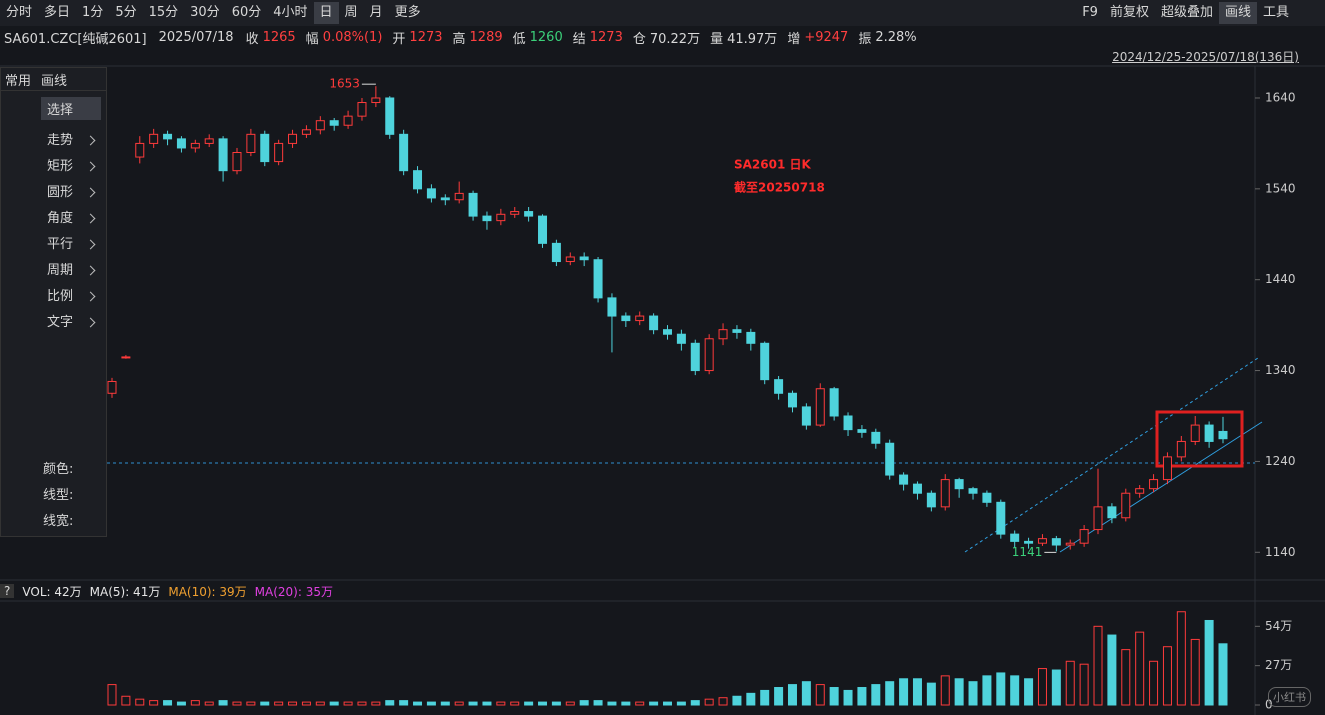 The image size is (1325, 715). Describe the element at coordinates (57, 12) in the screenshot. I see `period-button: 多日` at that location.